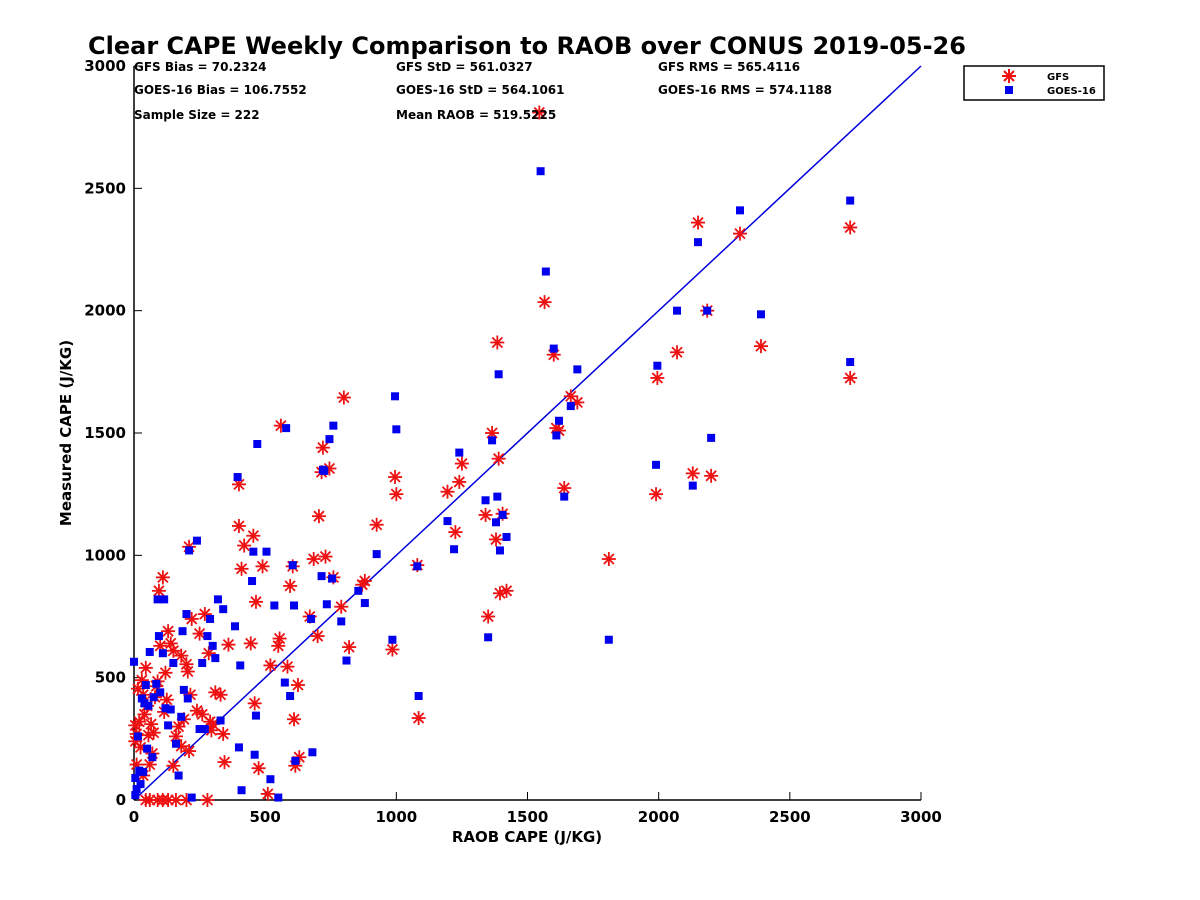 Image resolution: width=1200 pixels, height=900 pixels. What do you see at coordinates (729, 67) in the screenshot?
I see `stat-gfs-rms: GFS RMS = 565.4116` at bounding box center [729, 67].